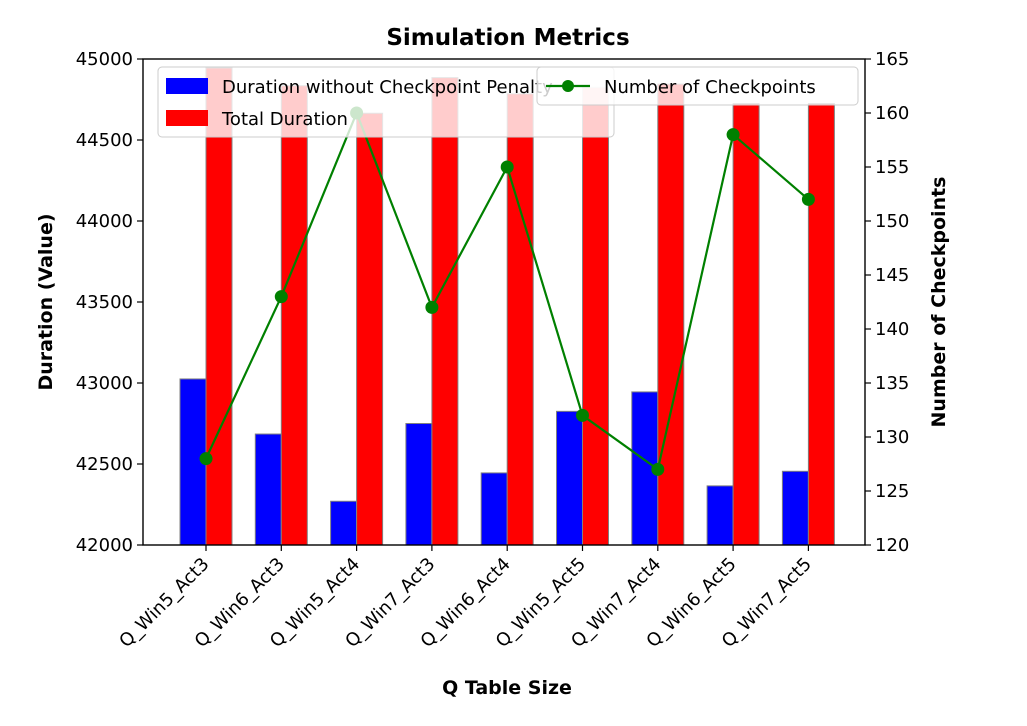  What do you see at coordinates (46, 301) in the screenshot?
I see `left-axis-label: Duration (Value)` at bounding box center [46, 301].